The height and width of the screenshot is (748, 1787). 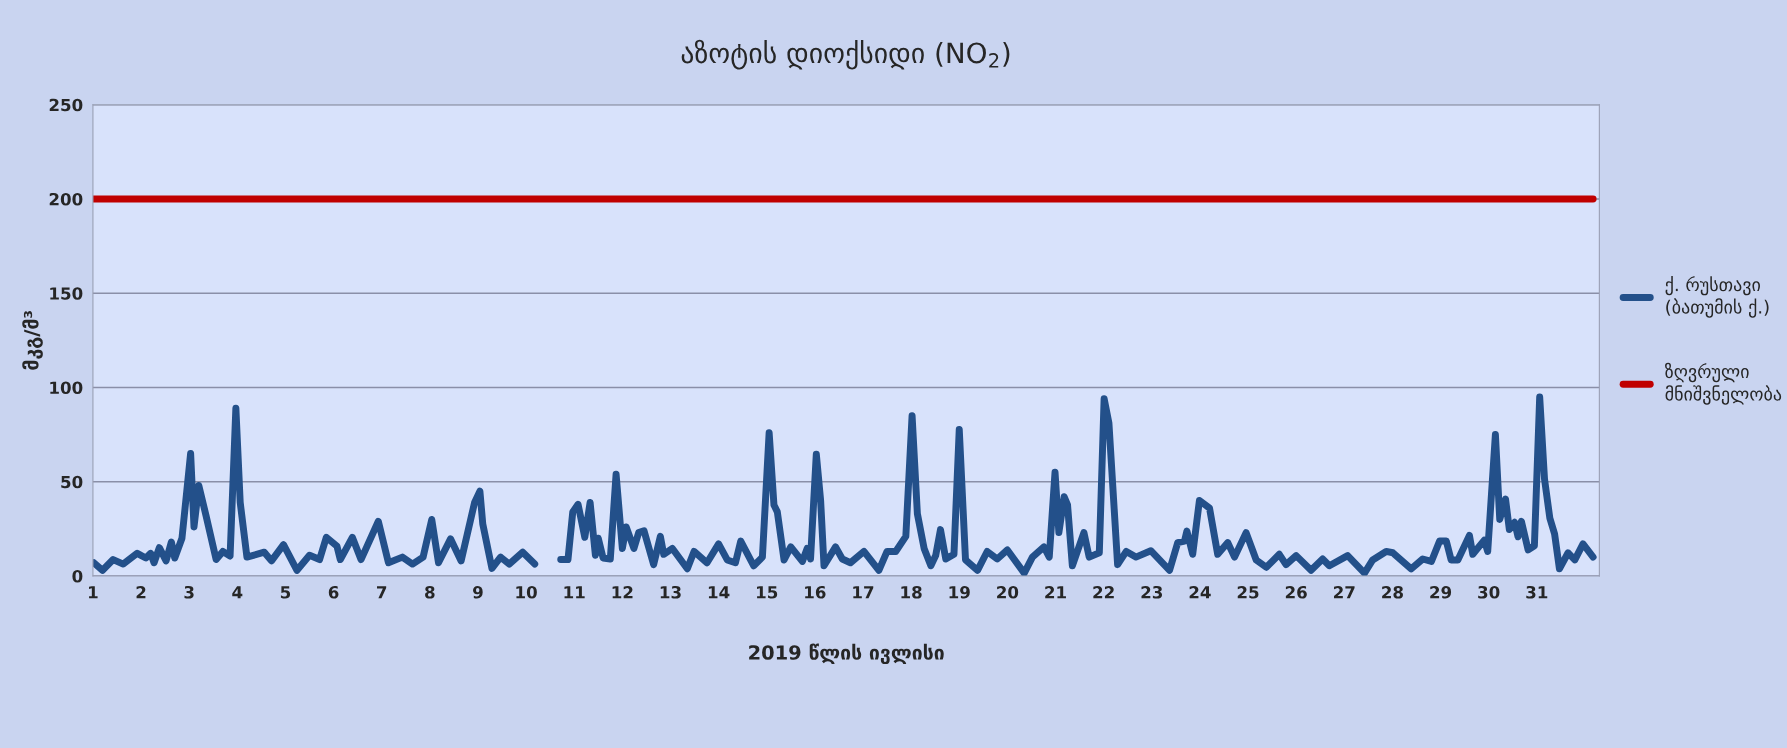 What do you see at coordinates (66, 293) in the screenshot?
I see `y-tick-label: 150` at bounding box center [66, 293].